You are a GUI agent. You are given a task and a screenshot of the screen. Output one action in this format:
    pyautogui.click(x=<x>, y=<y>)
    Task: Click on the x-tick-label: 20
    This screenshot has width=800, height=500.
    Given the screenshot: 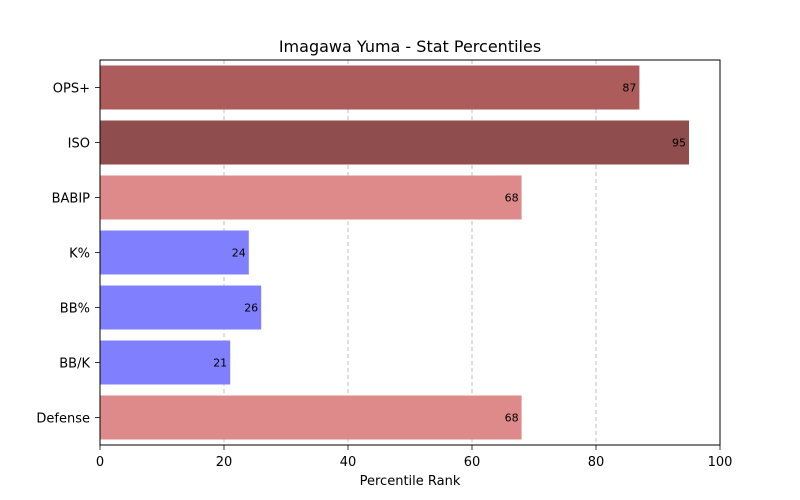 What is the action you would take?
    pyautogui.click(x=224, y=462)
    